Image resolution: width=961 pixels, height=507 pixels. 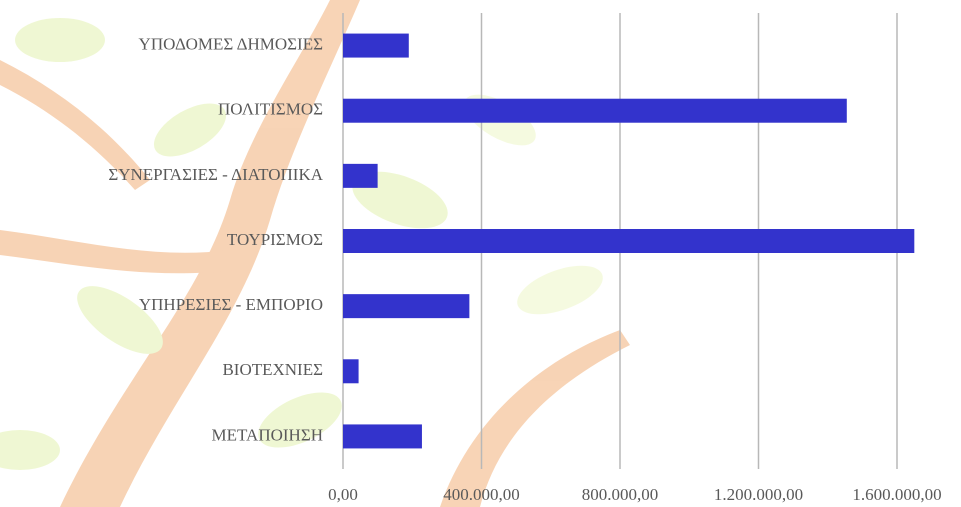 I want to click on y-tick-label: ΤΟΥΡΙΣΜΟΣ, so click(x=275, y=239).